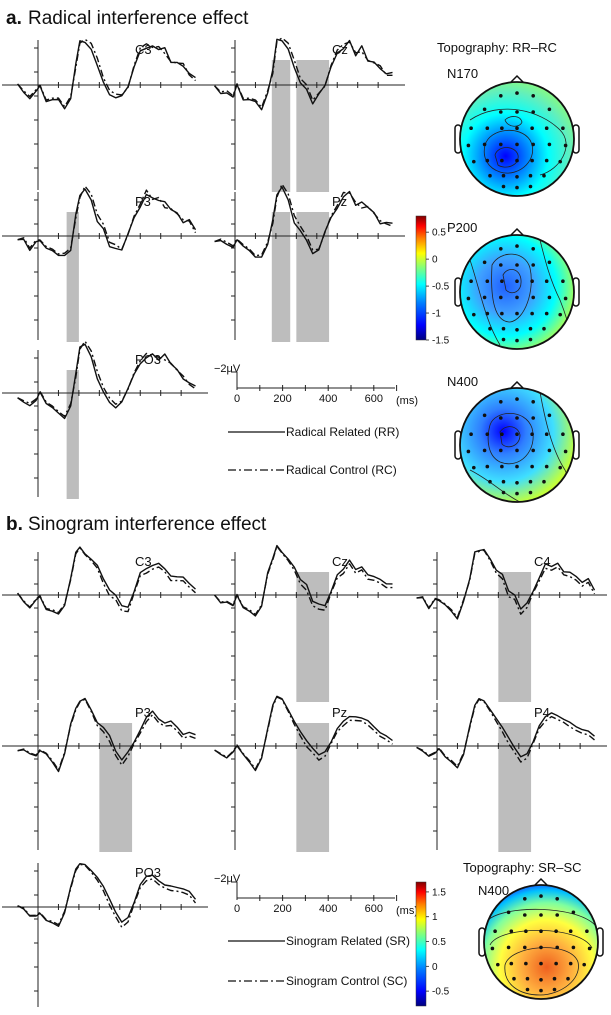 The width and height of the screenshot is (611, 1015). I want to click on topomap-b-n400, so click(541, 938).